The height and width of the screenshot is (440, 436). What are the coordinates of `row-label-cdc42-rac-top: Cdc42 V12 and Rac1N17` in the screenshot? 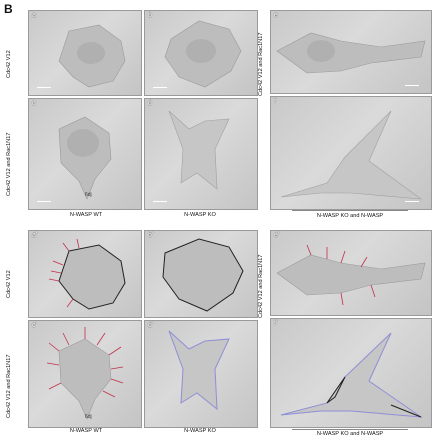 It's located at (9, 164).